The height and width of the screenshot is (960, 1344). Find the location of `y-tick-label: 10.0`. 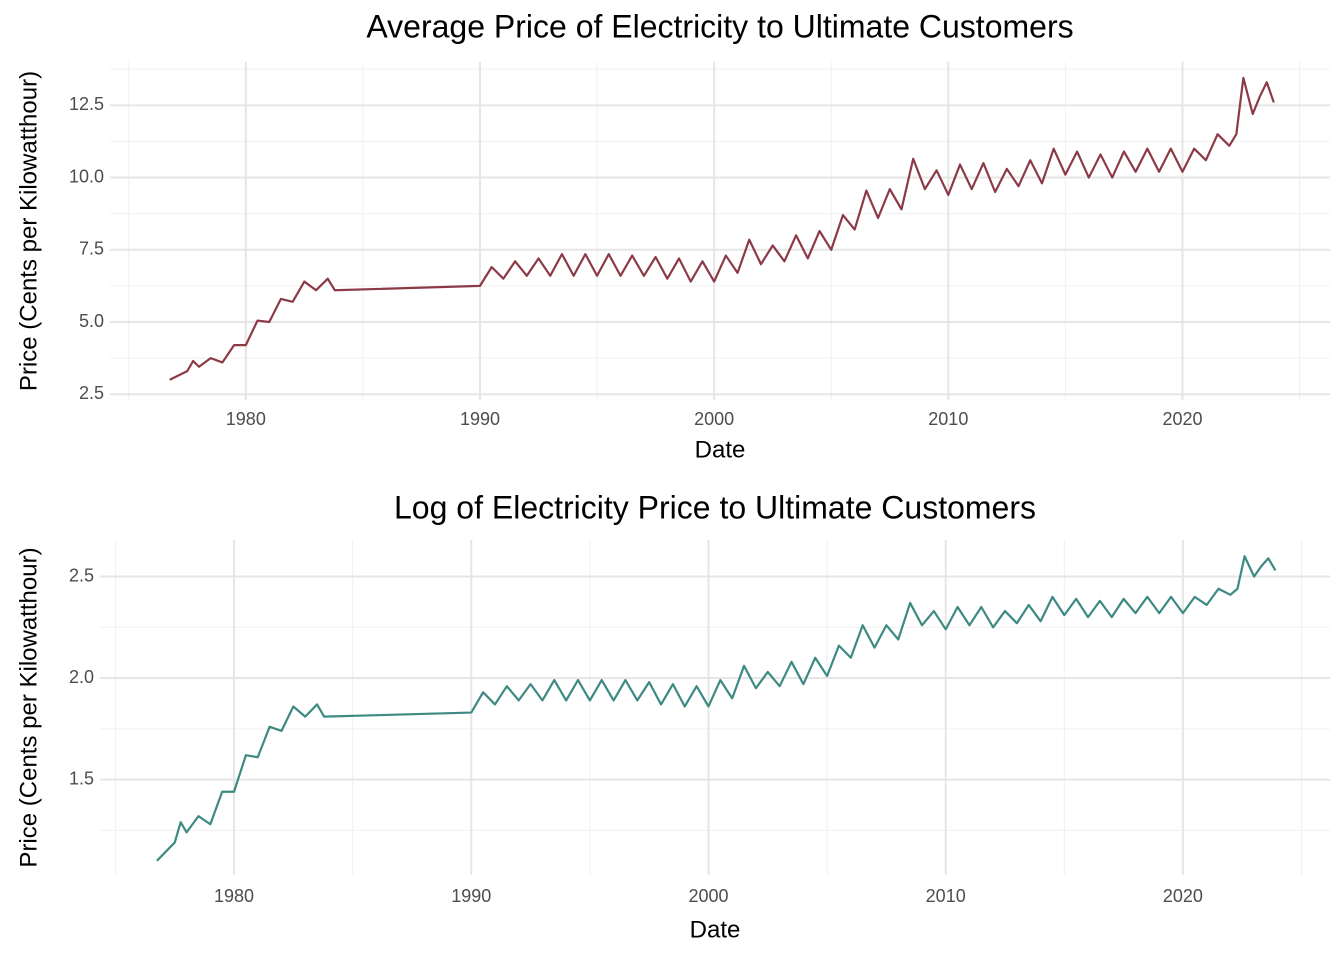

y-tick-label: 10.0 is located at coordinates (86, 176).